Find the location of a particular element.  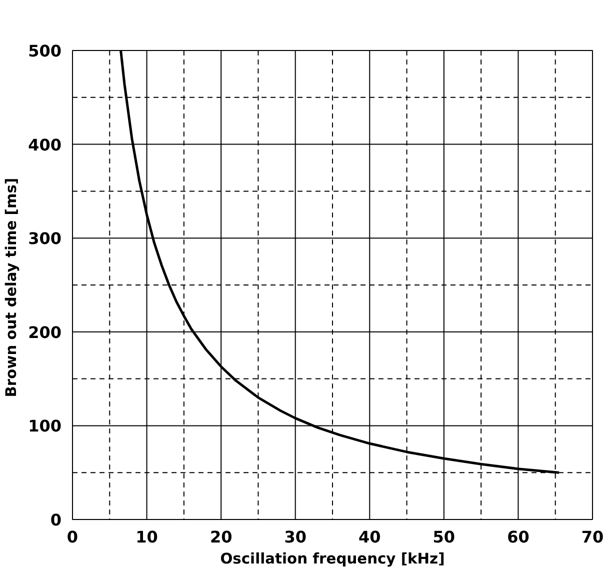

x-tick-label: 0 is located at coordinates (72, 537).